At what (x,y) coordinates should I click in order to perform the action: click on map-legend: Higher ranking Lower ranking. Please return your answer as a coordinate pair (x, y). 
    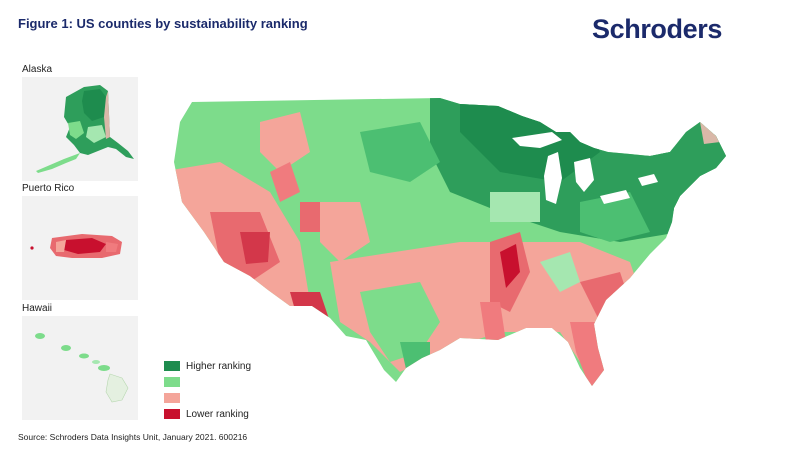
    Looking at the image, I should click on (207, 392).